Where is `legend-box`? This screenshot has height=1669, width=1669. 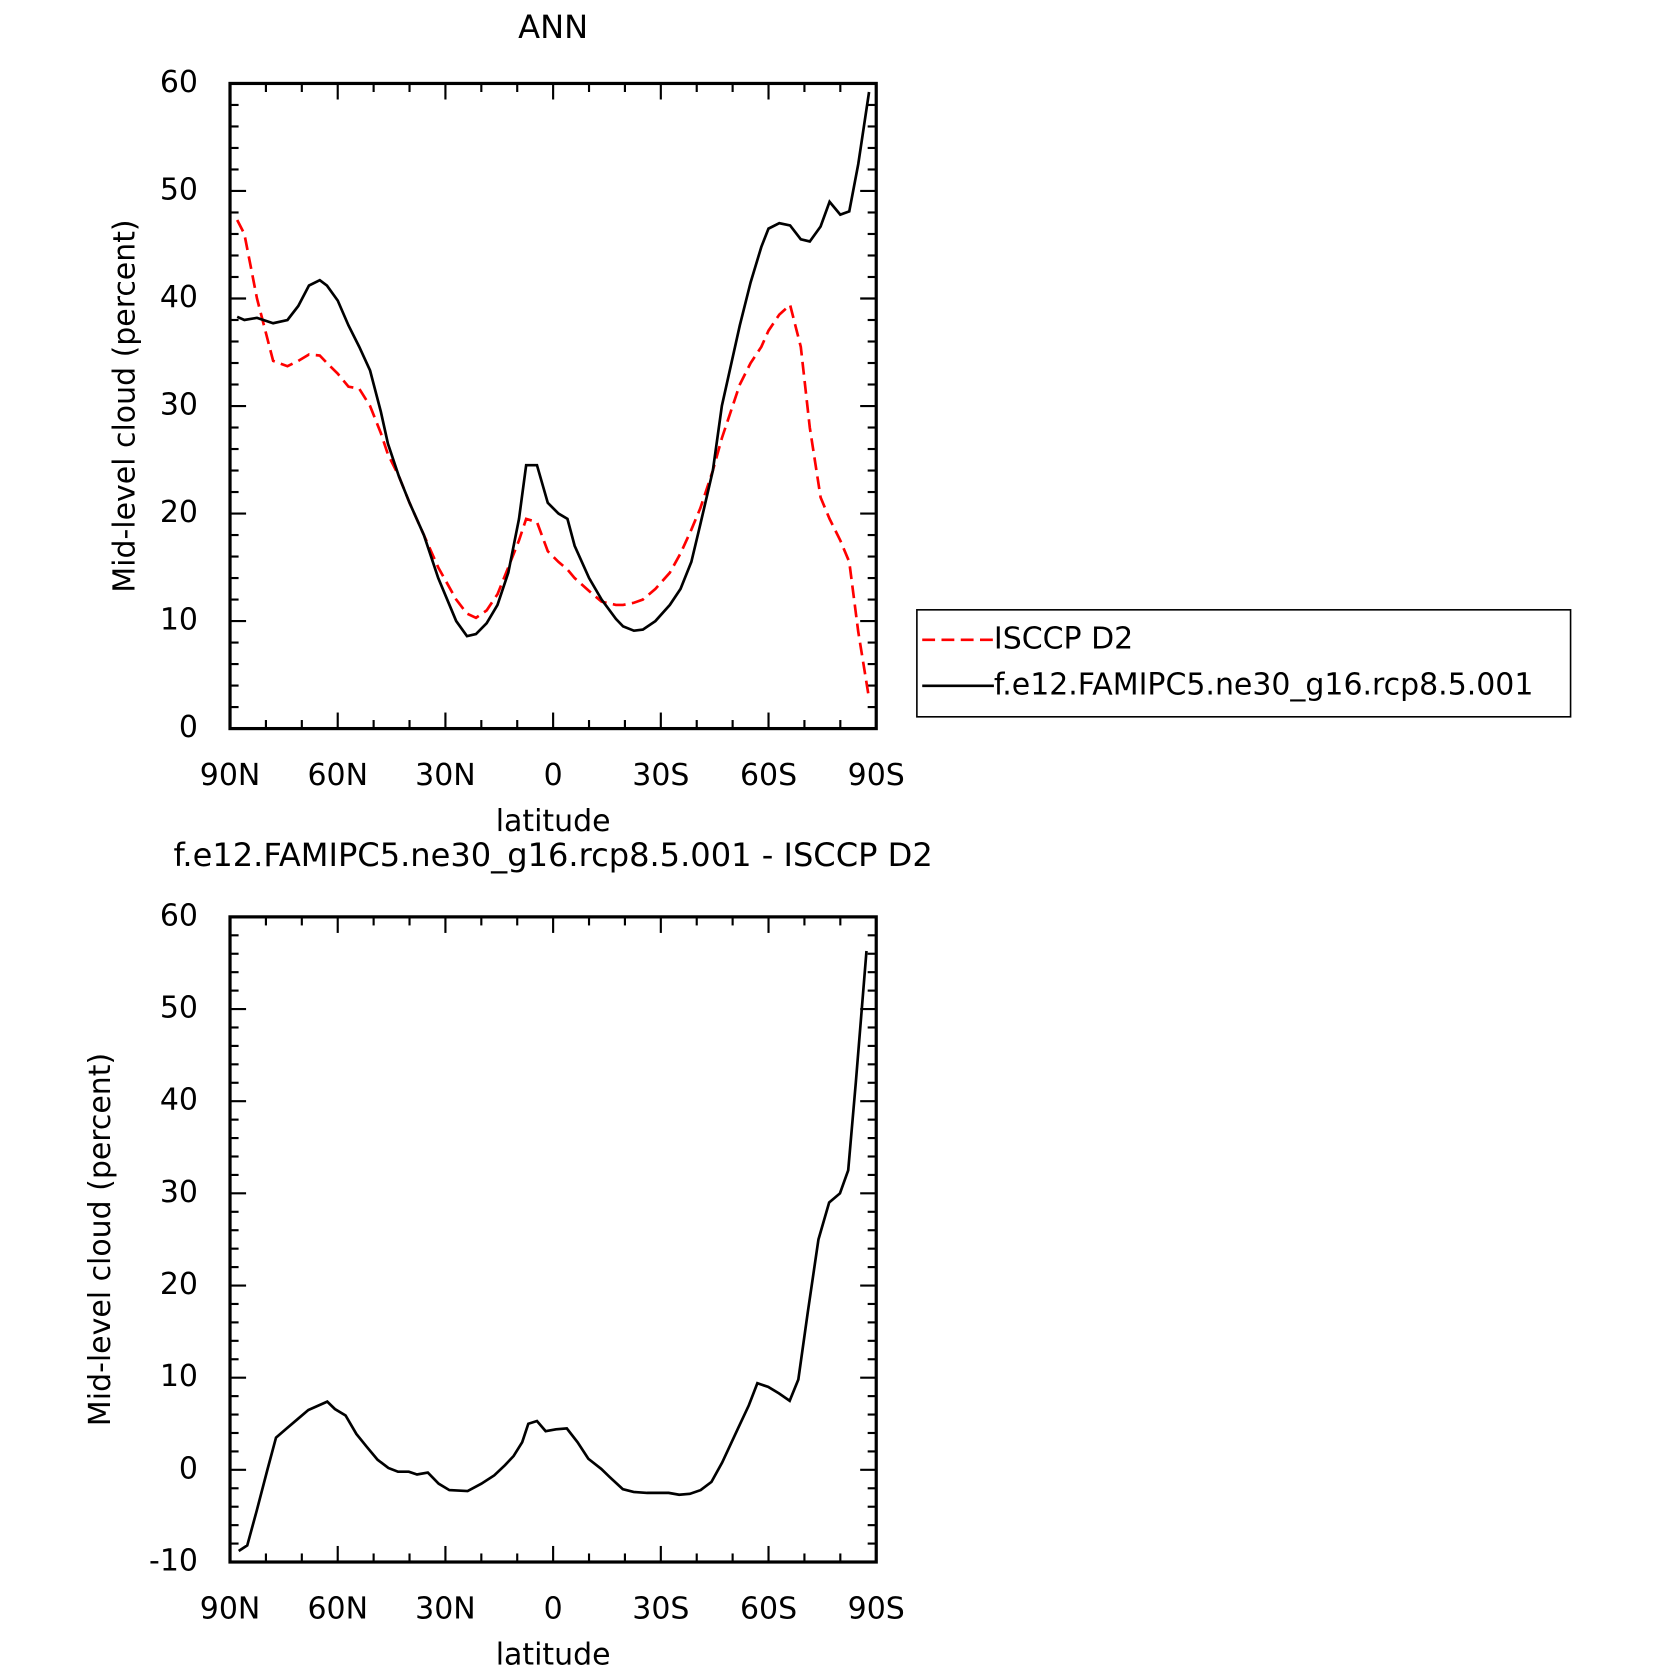
legend-box is located at coordinates (1244, 663).